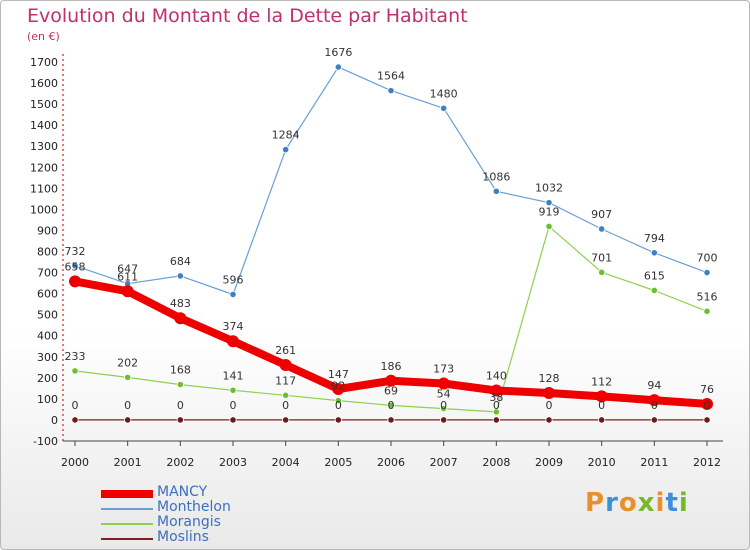 The image size is (750, 550). I want to click on data-label-monthelon: 1676, so click(338, 52).